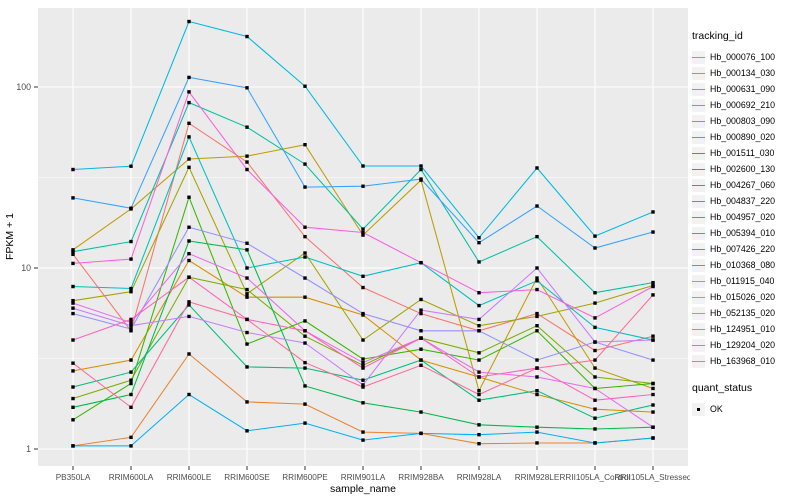 Image resolution: width=800 pixels, height=500 pixels. What do you see at coordinates (745, 281) in the screenshot?
I see `legend-item-Hb_011915_040: Hb_011915_040` at bounding box center [745, 281].